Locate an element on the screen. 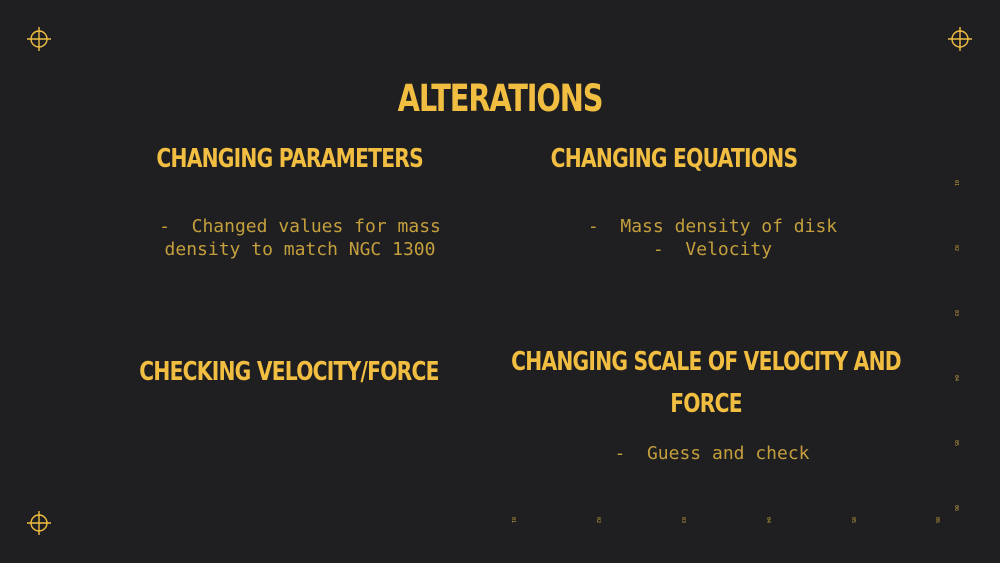 The width and height of the screenshot is (1000, 563). bullet-line: - Mass density of disk is located at coordinates (712, 226).